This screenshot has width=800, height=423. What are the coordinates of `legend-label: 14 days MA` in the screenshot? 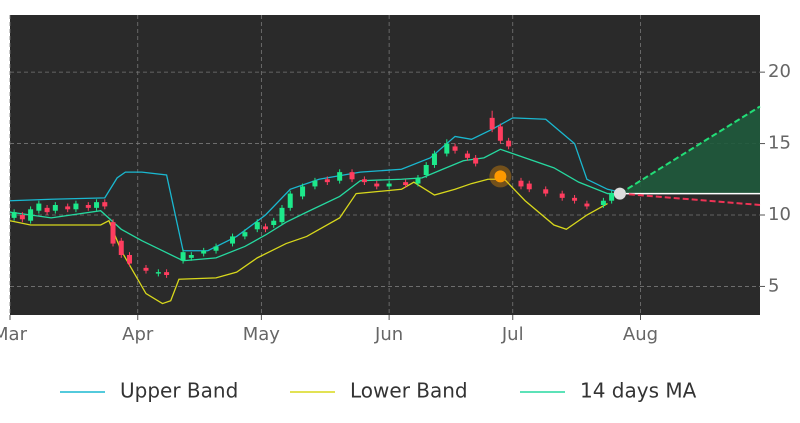 It's located at (638, 391).